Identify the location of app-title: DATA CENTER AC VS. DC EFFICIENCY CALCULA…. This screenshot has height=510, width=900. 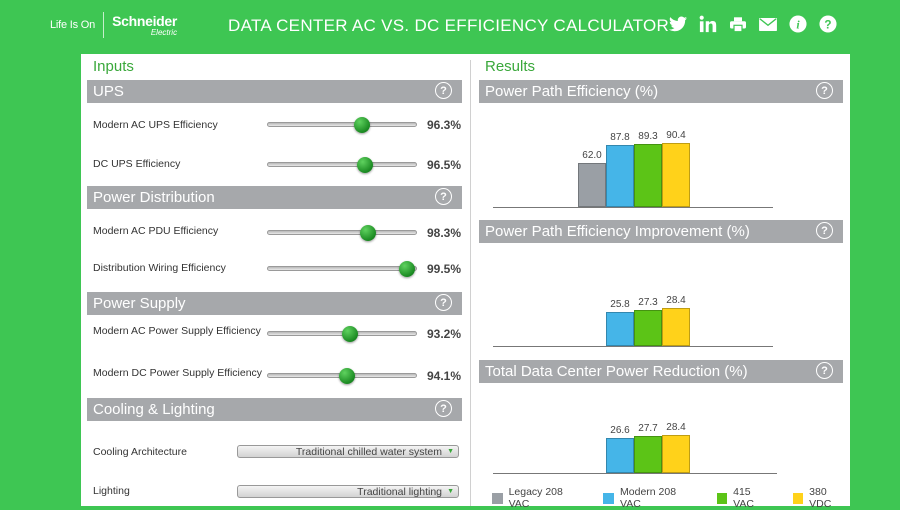
(449, 25).